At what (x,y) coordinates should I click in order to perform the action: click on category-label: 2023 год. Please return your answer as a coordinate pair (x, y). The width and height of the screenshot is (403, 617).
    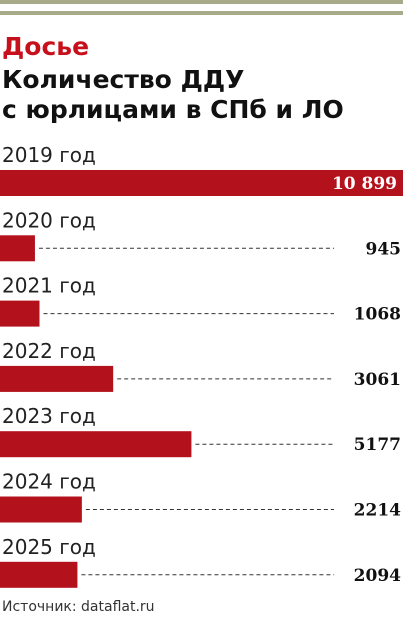
    Looking at the image, I should click on (49, 416).